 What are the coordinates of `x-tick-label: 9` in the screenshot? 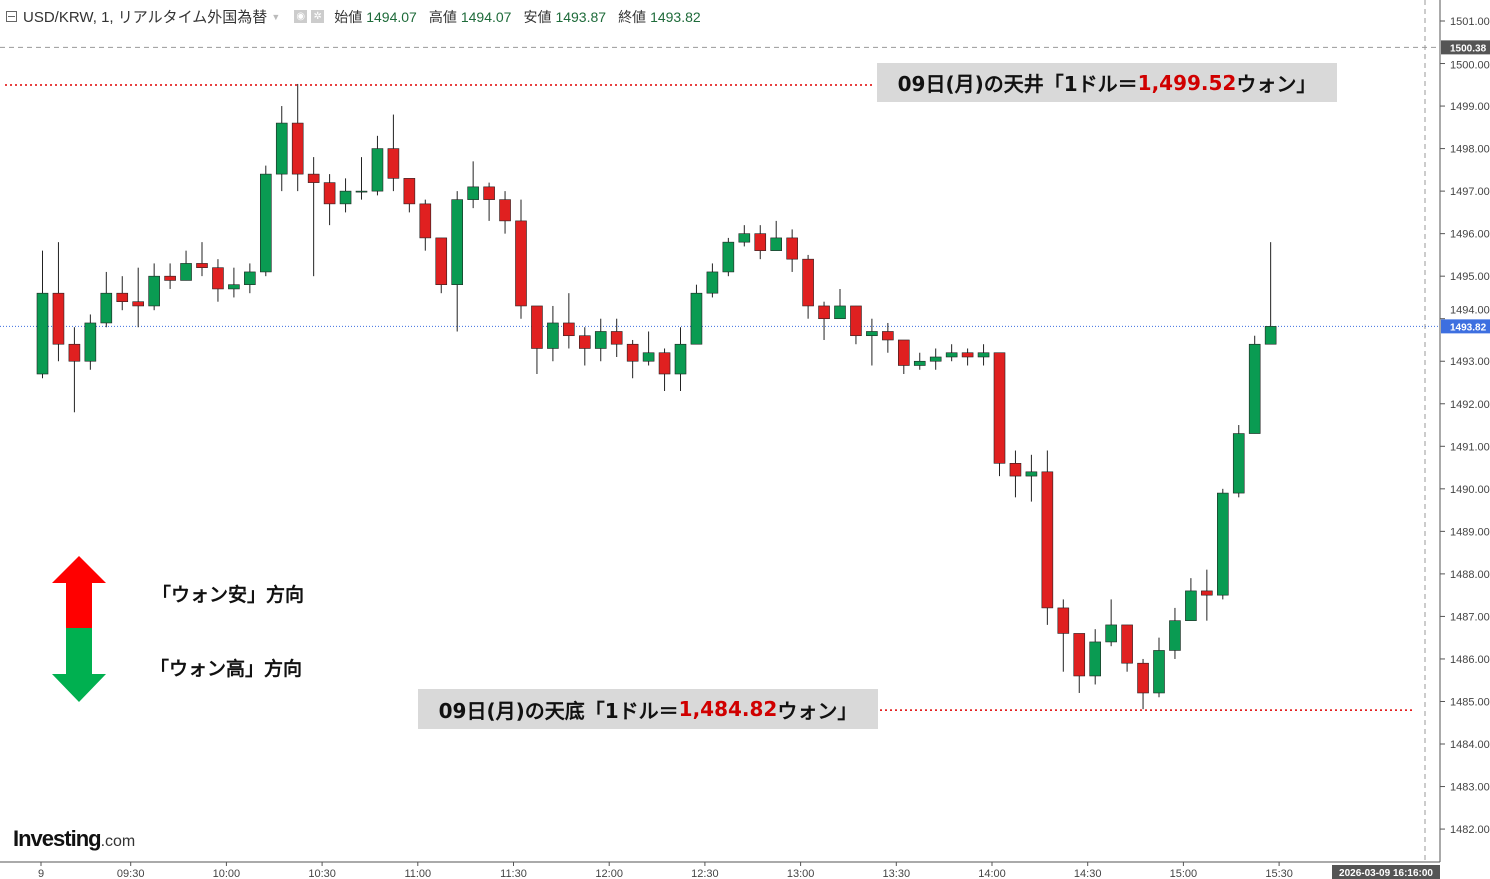 It's located at (41, 873).